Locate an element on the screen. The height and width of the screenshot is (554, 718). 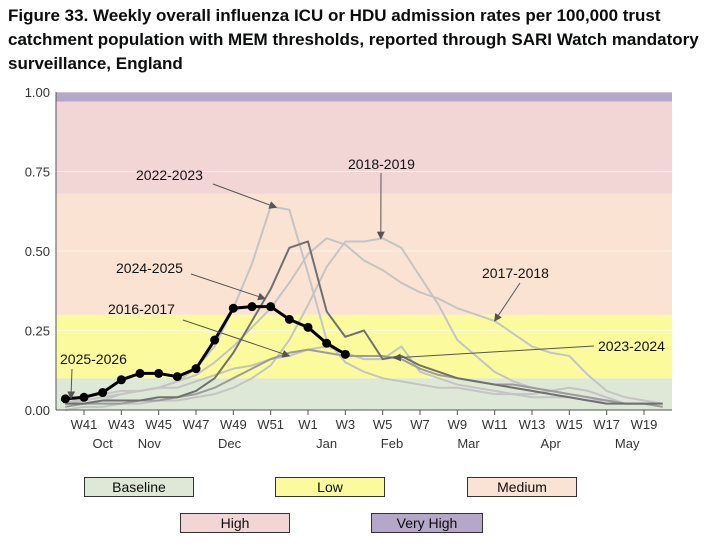
legend-item-low: Low is located at coordinates (330, 487).